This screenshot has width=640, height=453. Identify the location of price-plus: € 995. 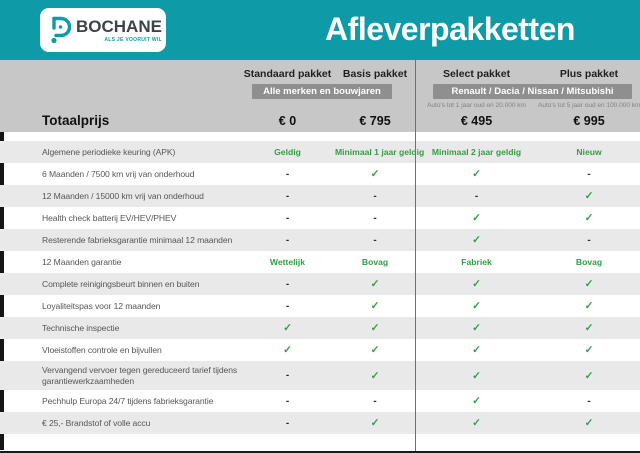
(589, 120).